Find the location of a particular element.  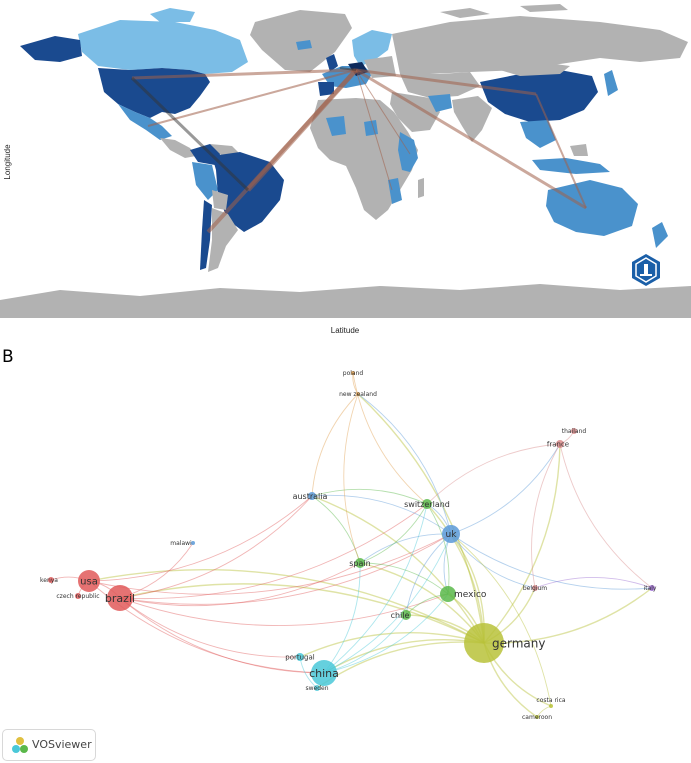

node-label-switzerland: switzerland is located at coordinates (427, 504).